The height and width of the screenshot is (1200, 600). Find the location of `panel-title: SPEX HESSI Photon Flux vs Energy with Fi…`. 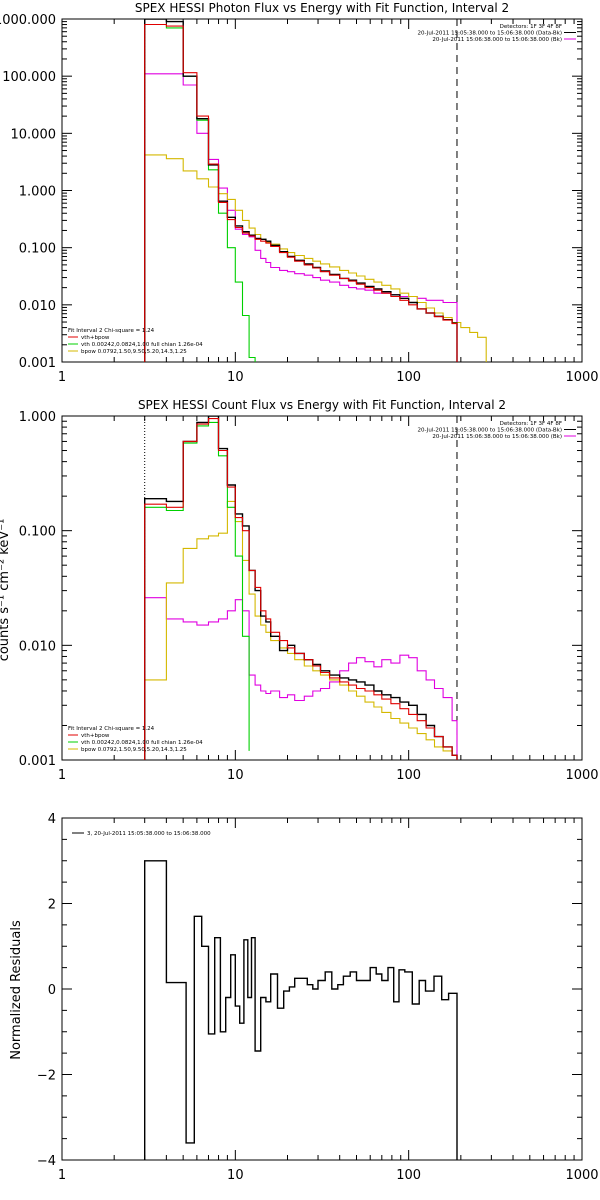

panel-title: SPEX HESSI Photon Flux vs Energy with Fi… is located at coordinates (322, 8).